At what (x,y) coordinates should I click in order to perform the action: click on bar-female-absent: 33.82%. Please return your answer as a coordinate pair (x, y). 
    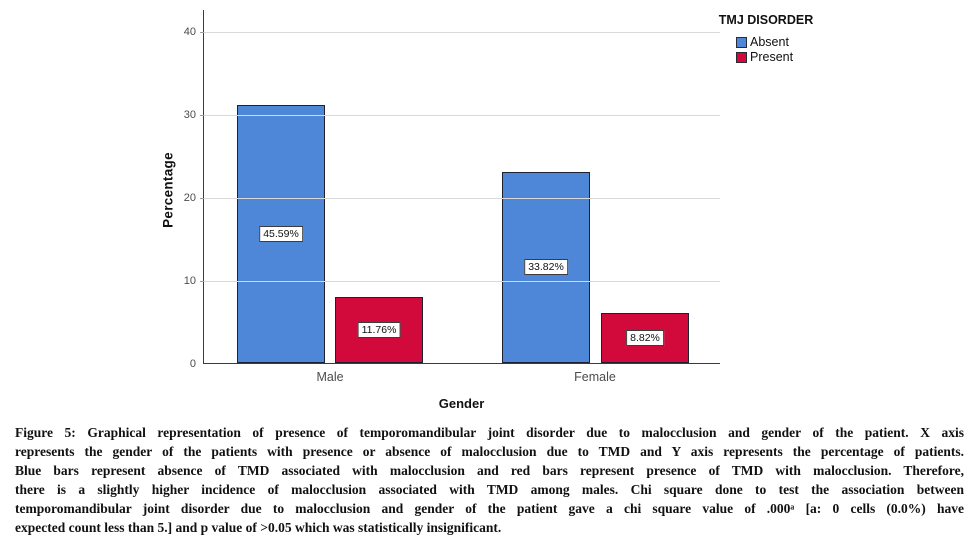
    Looking at the image, I should click on (546, 267).